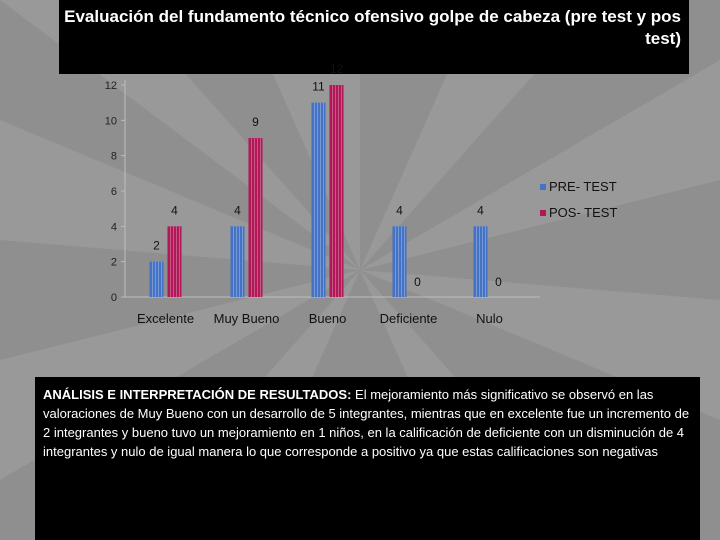  Describe the element at coordinates (197, 394) in the screenshot. I see `analysis-heading: ANÁLISIS E INTERPRETACIÓN DE RESULTADOS:` at that location.